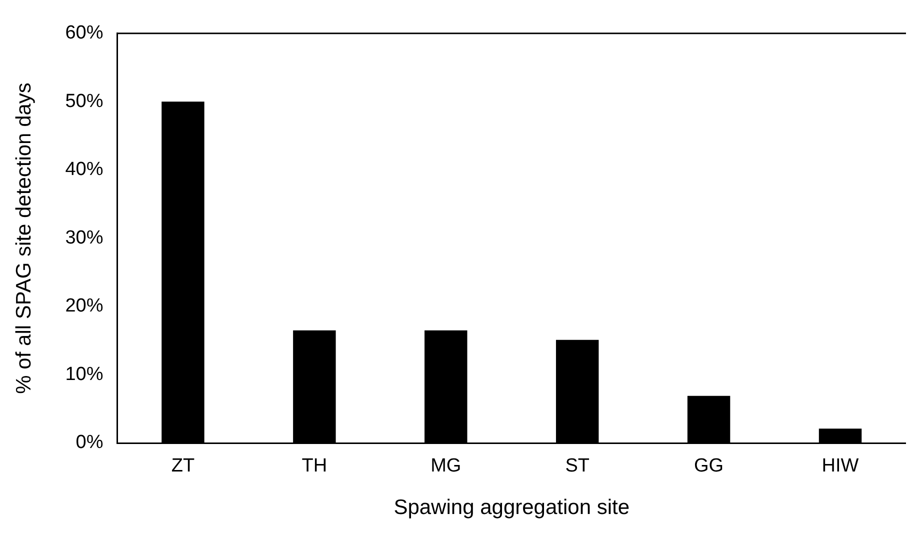 This screenshot has width=914, height=533. I want to click on y-tick-label: 0%, so click(90, 443).